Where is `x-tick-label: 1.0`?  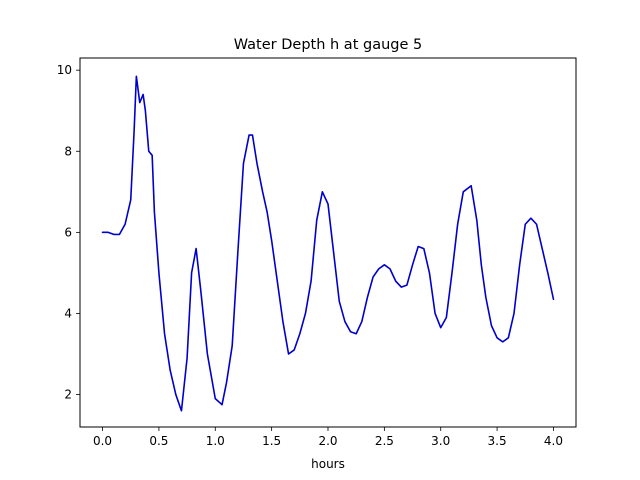
x-tick-label: 1.0 is located at coordinates (215, 441).